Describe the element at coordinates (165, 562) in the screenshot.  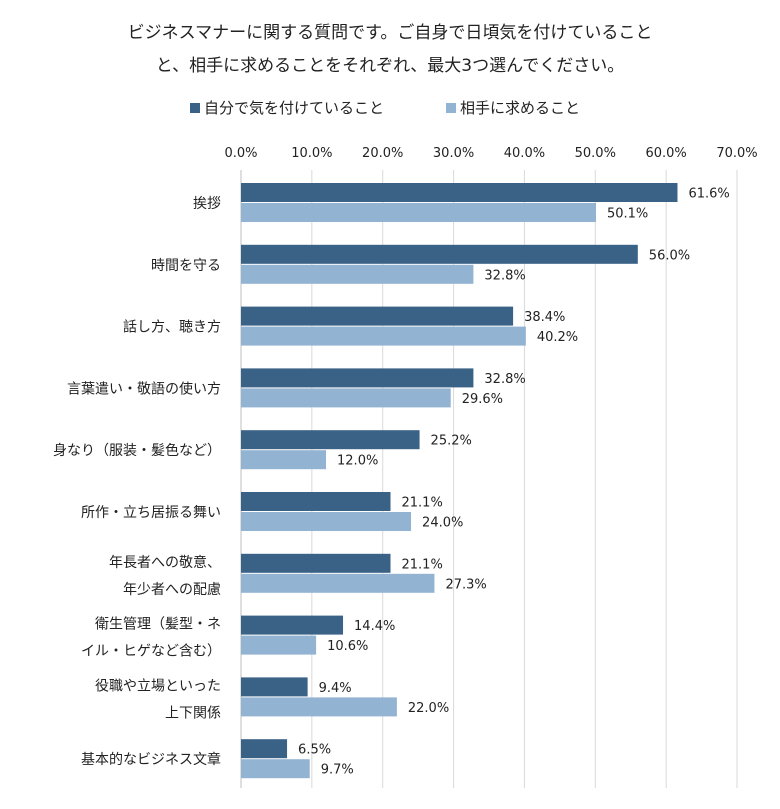
I see `category-label: 年長者への敬意、` at that location.